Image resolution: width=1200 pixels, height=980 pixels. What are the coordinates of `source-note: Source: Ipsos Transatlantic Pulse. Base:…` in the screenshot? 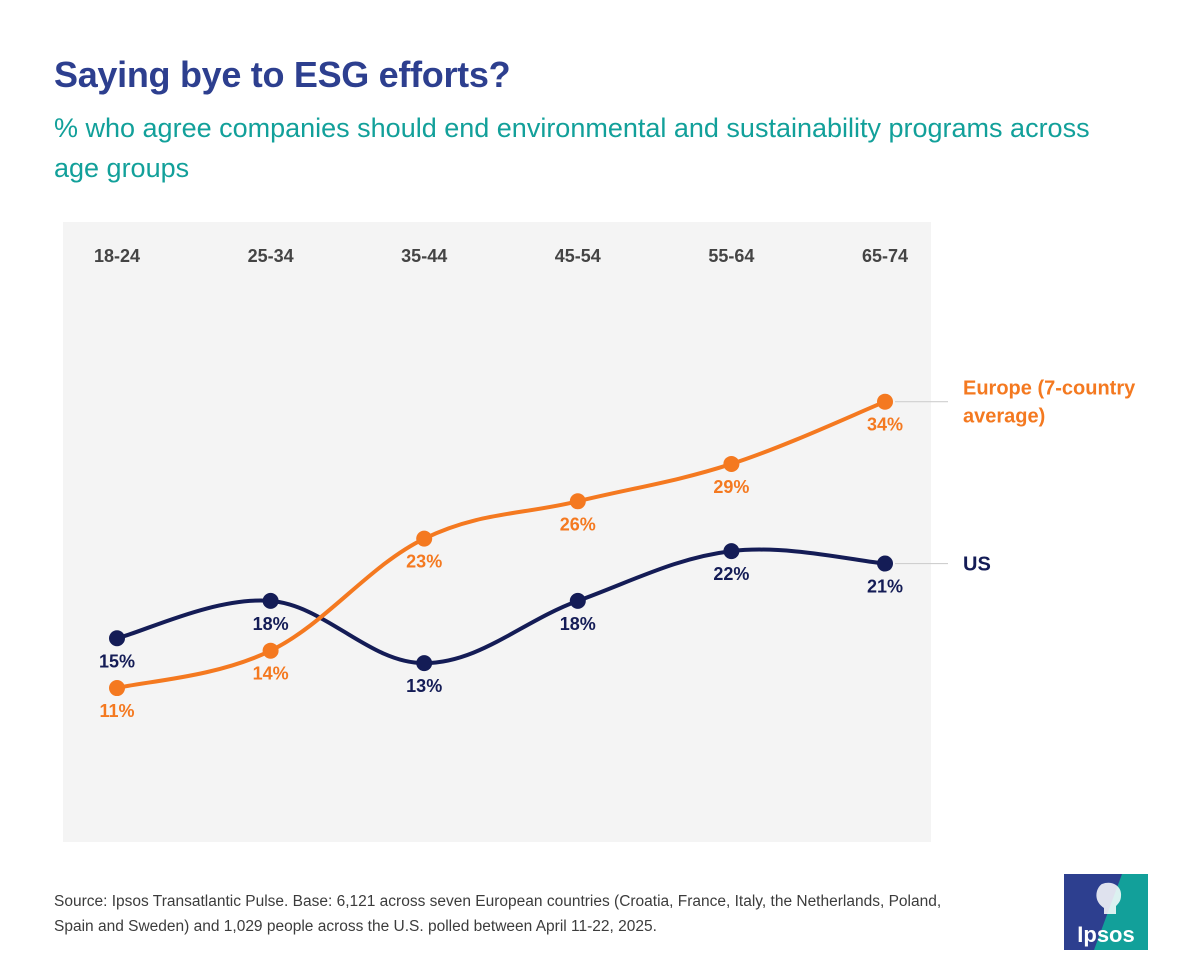 It's located at (498, 914).